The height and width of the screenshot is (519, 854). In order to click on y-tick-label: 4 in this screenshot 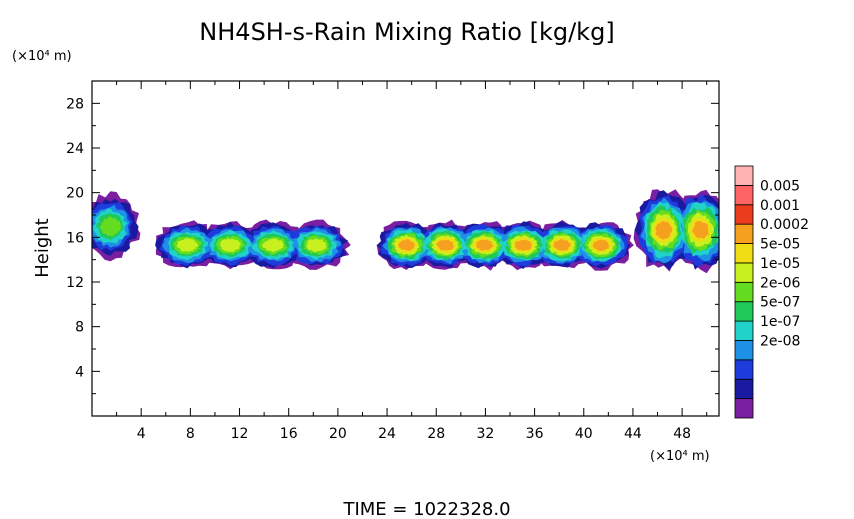, I will do `click(79, 372)`.